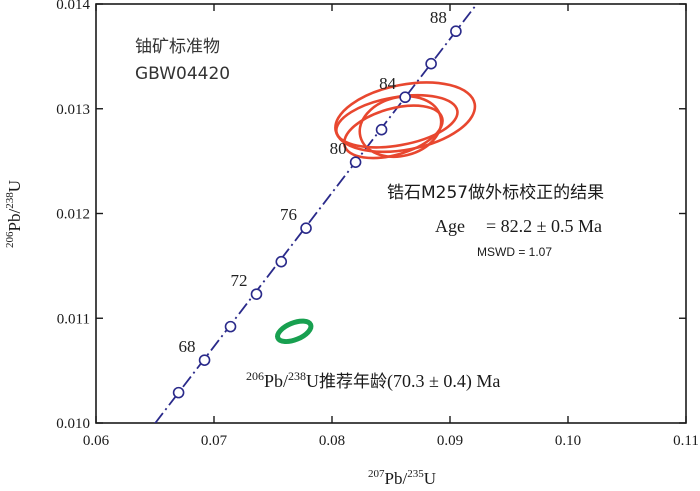  I want to click on age-label-84: 84, so click(388, 83).